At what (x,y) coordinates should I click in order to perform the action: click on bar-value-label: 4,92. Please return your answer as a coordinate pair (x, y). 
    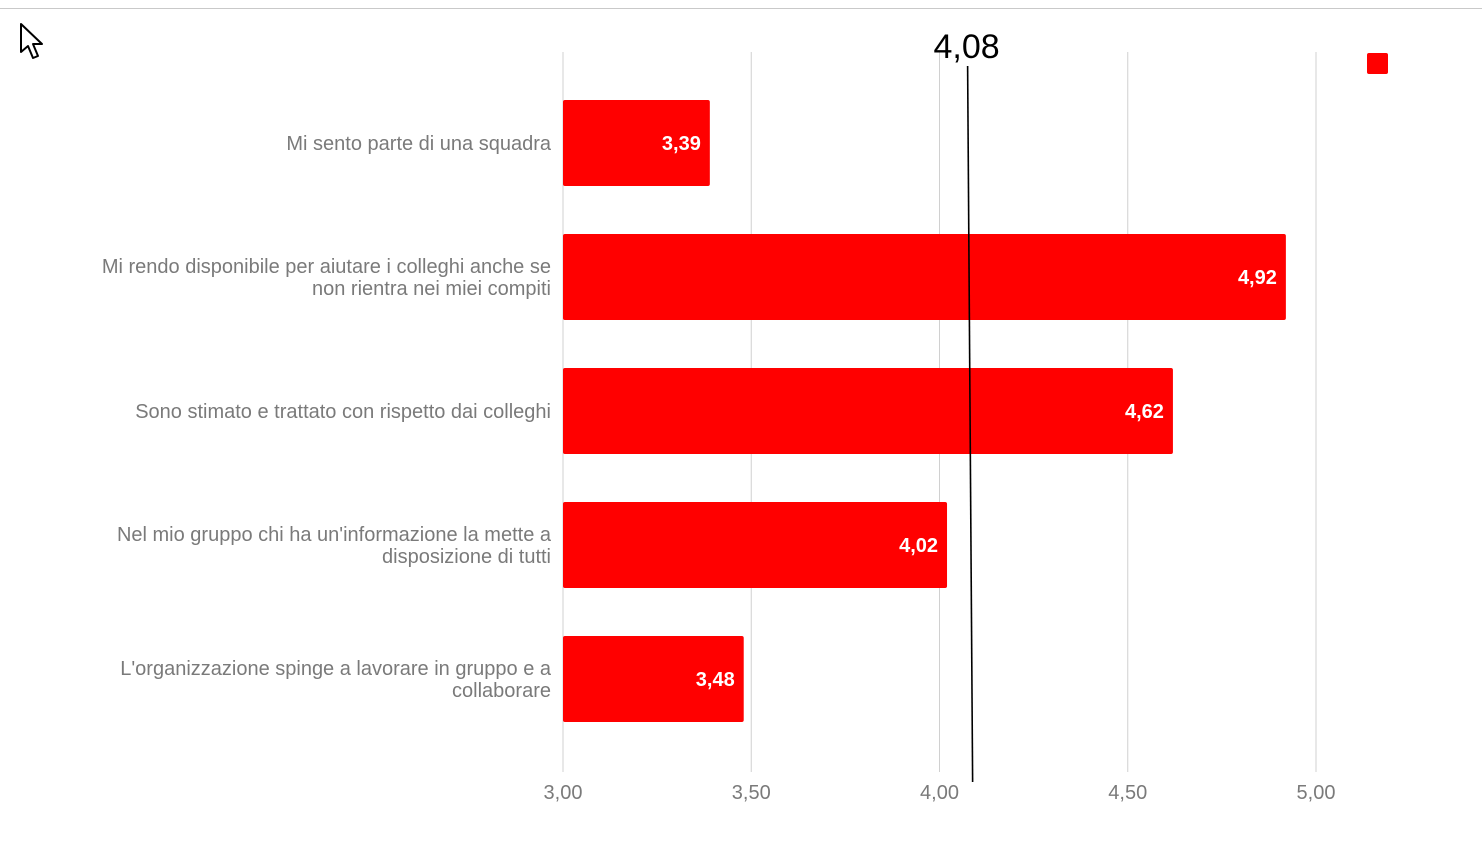
    Looking at the image, I should click on (1257, 278).